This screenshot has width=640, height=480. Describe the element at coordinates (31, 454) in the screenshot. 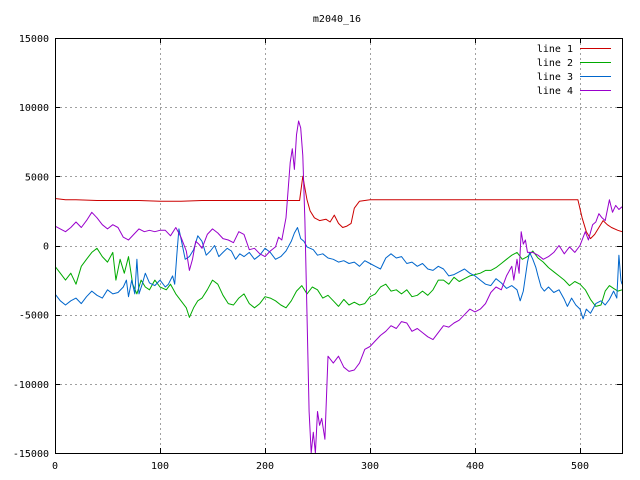

I see `y-tick-label: -15000` at that location.